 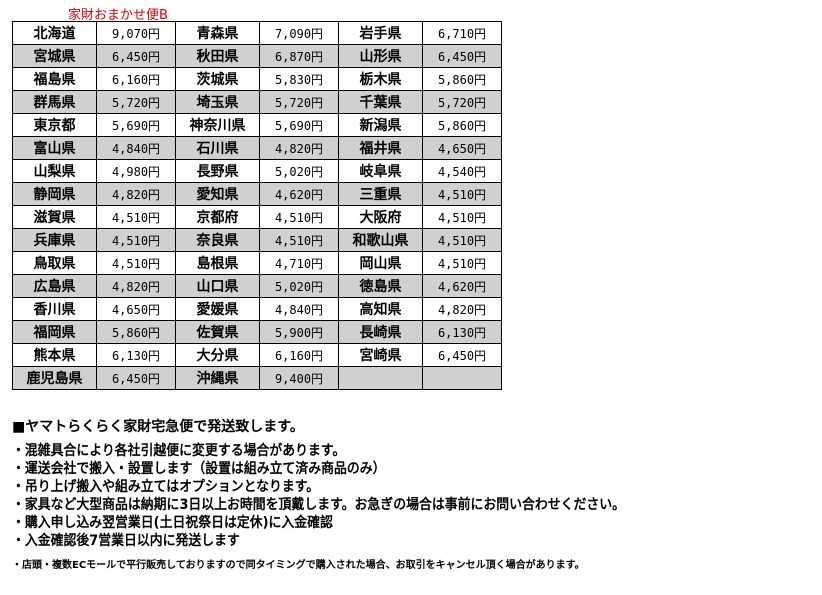 What do you see at coordinates (380, 171) in the screenshot?
I see `prefecture-cell: 岐阜県` at bounding box center [380, 171].